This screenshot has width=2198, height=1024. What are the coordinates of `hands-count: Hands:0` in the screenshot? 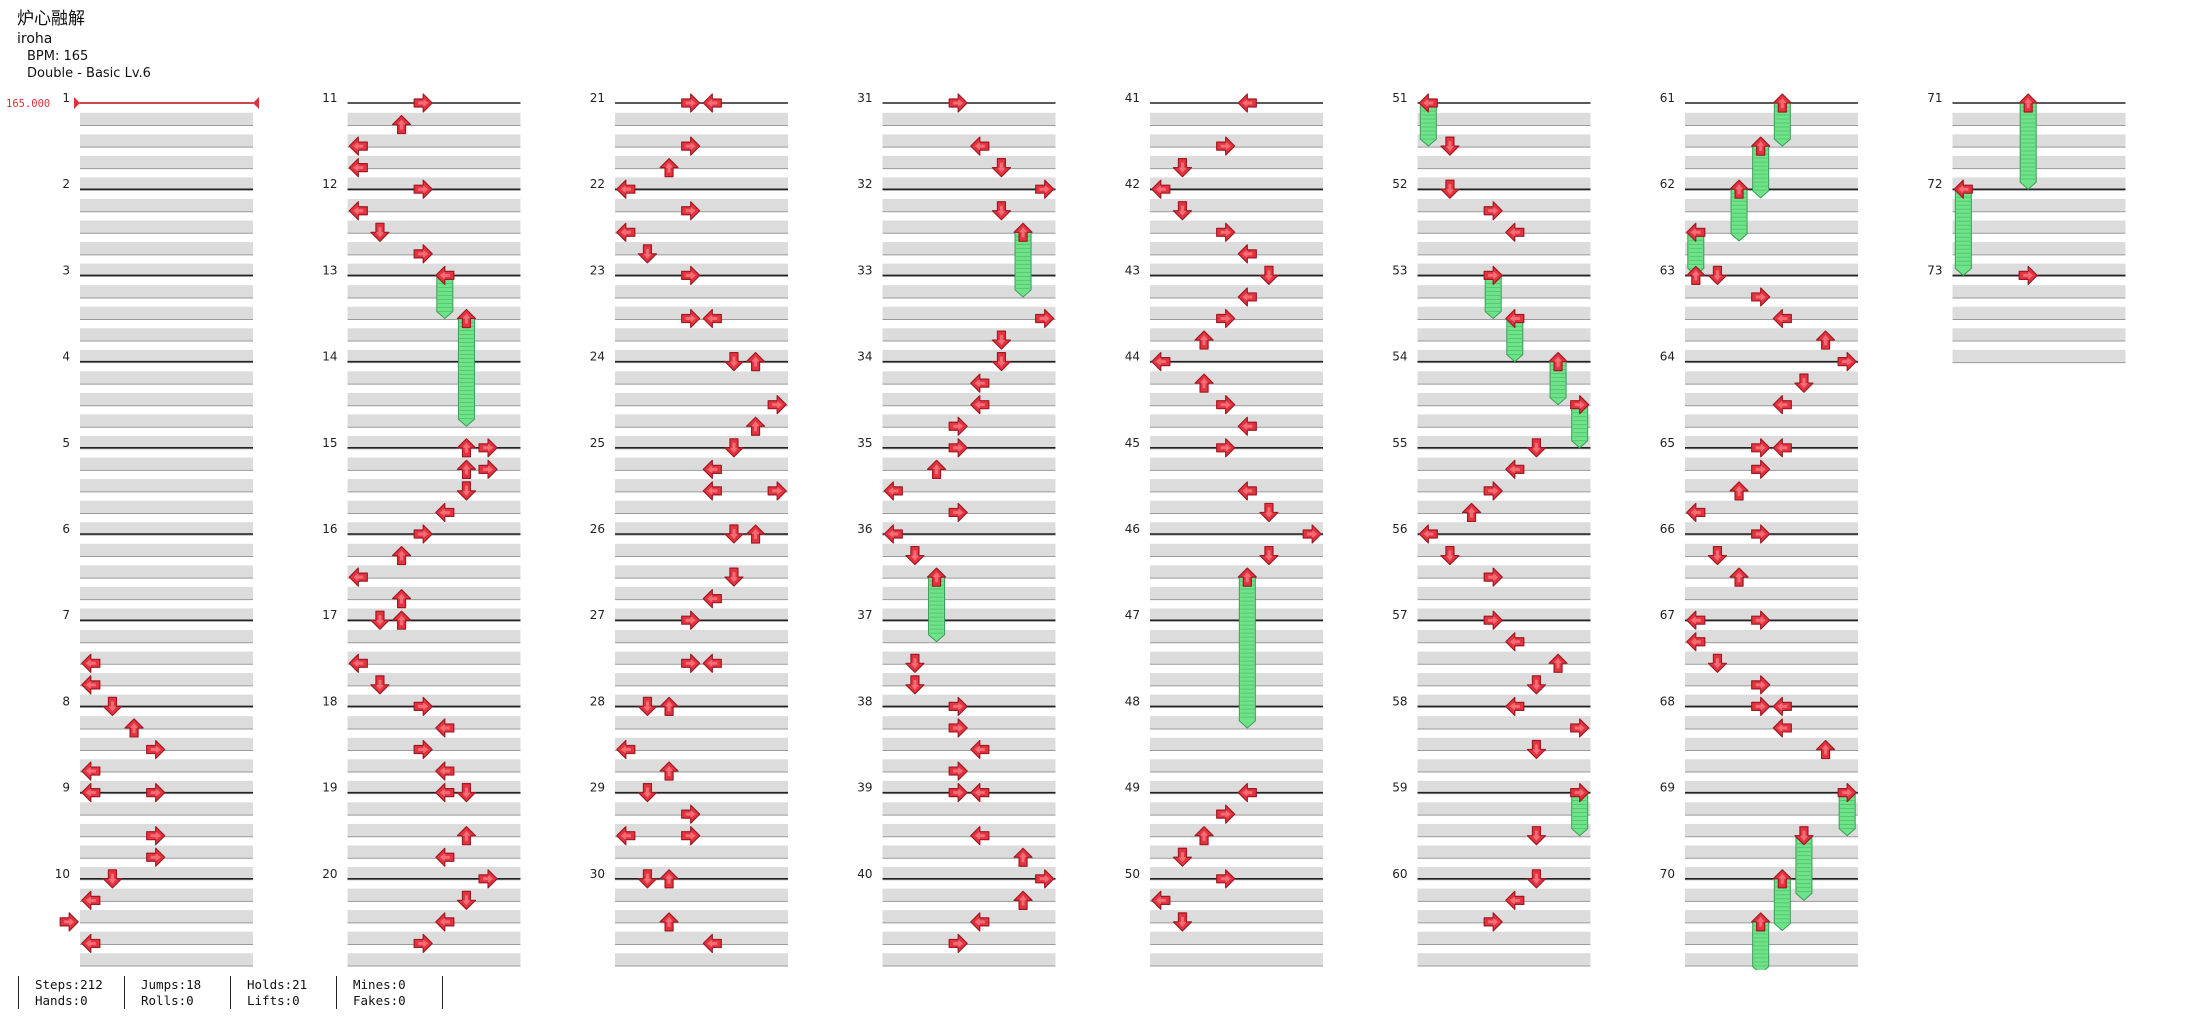 It's located at (61, 1000).